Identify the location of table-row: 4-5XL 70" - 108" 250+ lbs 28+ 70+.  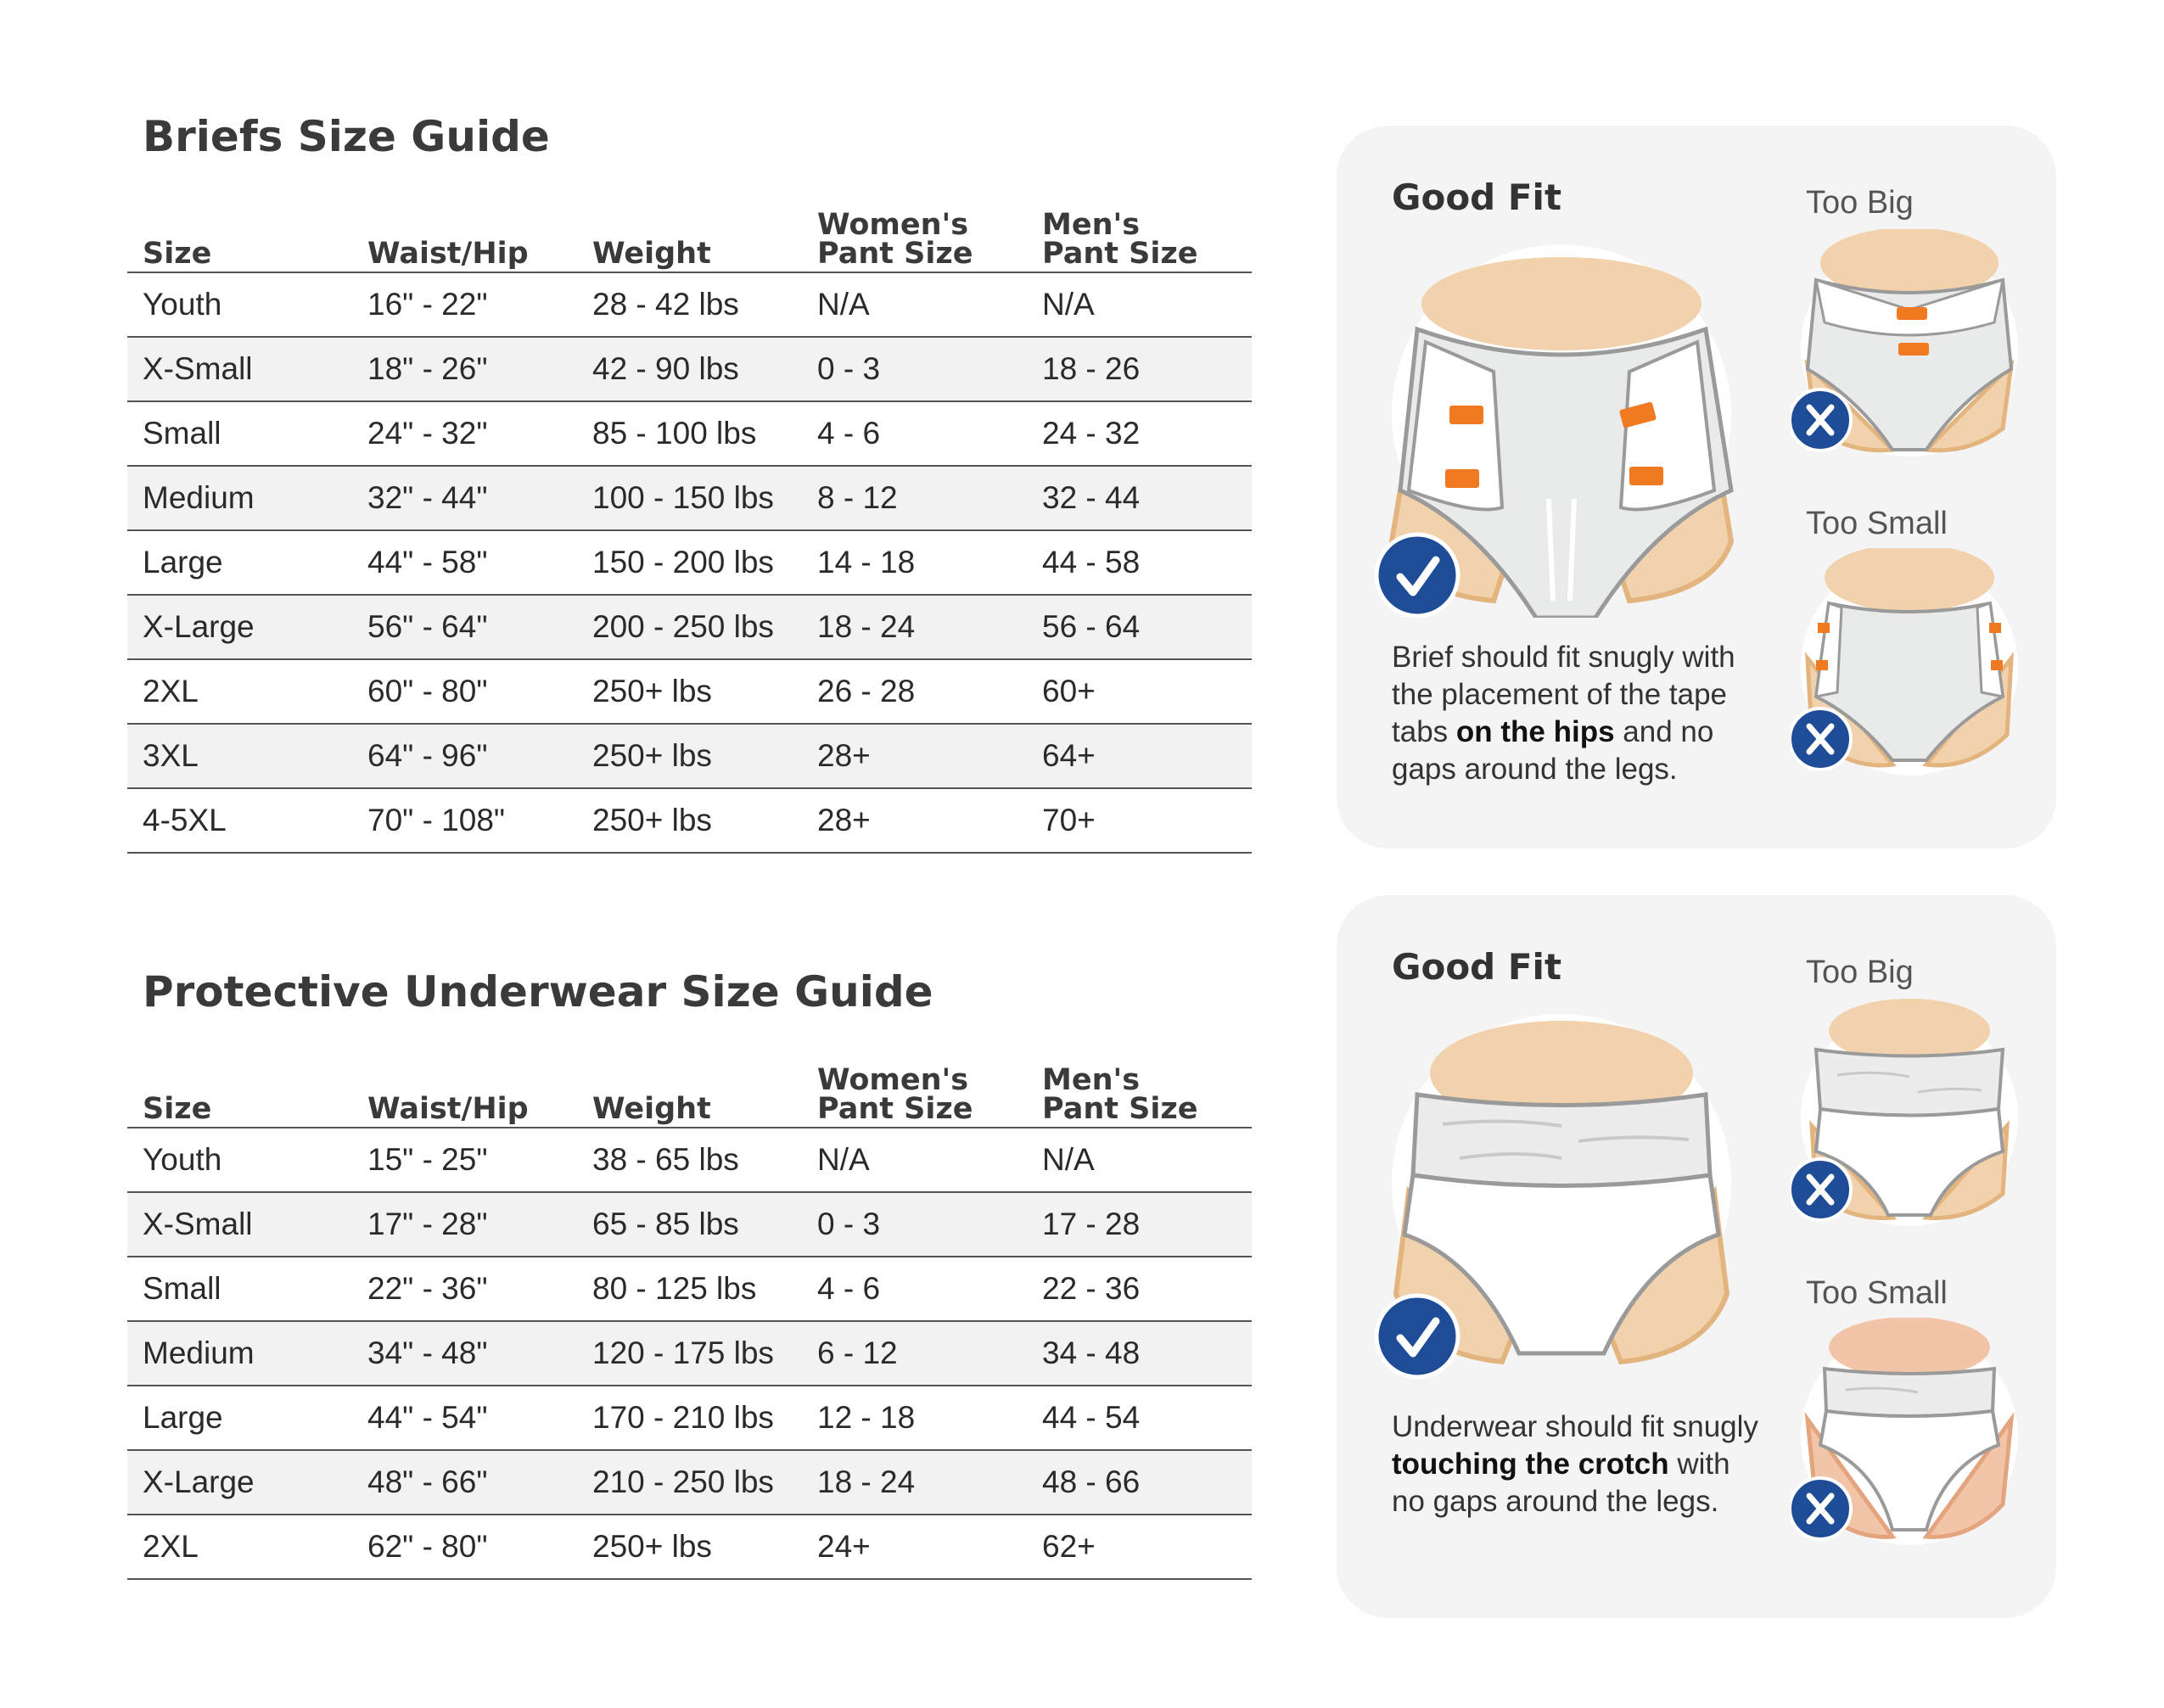
(689, 821).